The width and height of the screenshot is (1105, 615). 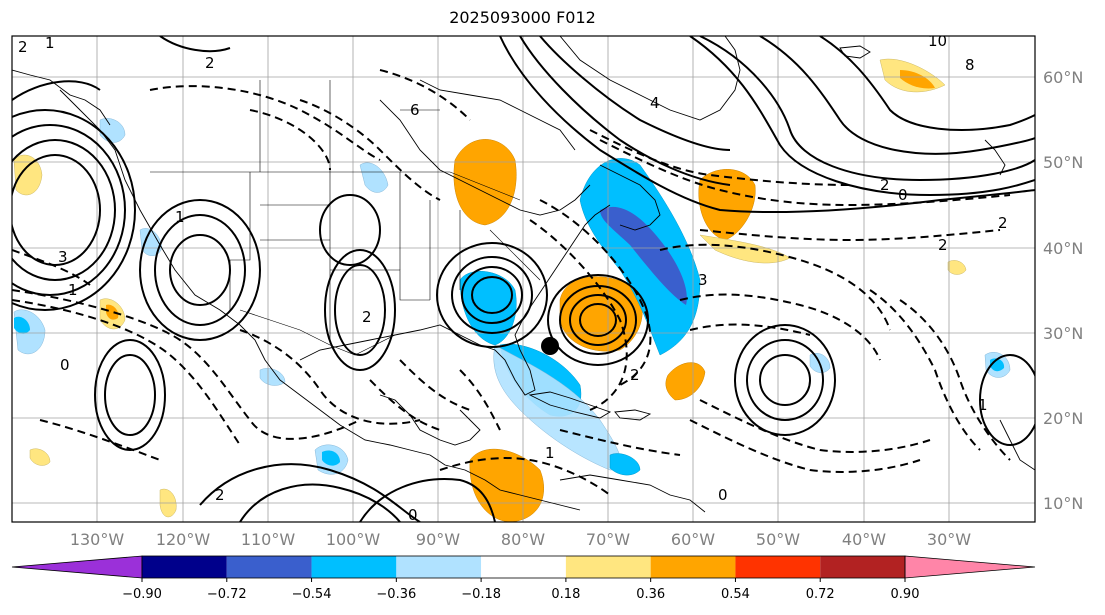 What do you see at coordinates (655, 103) in the screenshot?
I see `contour-label: 4` at bounding box center [655, 103].